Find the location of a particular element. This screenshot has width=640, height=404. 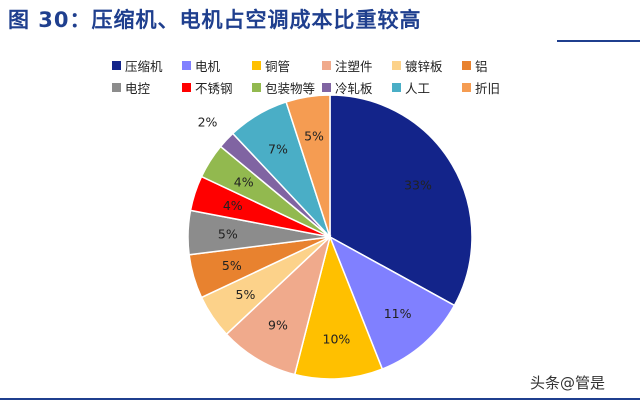

legend-item: 人工 is located at coordinates (427, 87).